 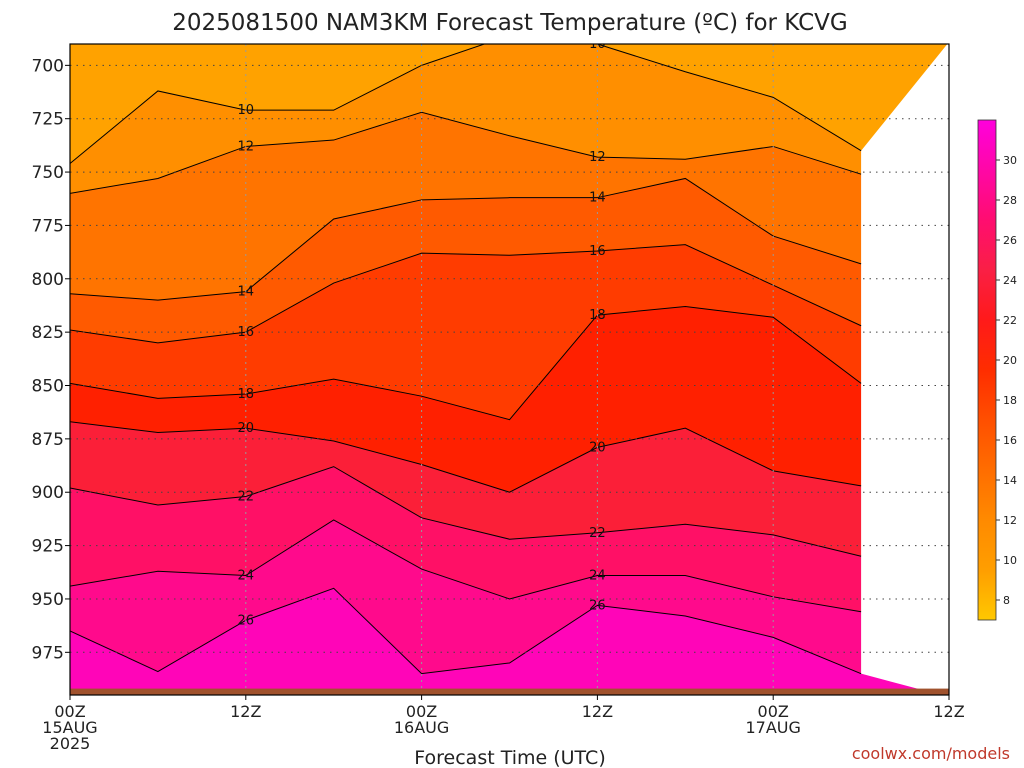 What do you see at coordinates (48, 333) in the screenshot?
I see `y-tick-label: 825` at bounding box center [48, 333].